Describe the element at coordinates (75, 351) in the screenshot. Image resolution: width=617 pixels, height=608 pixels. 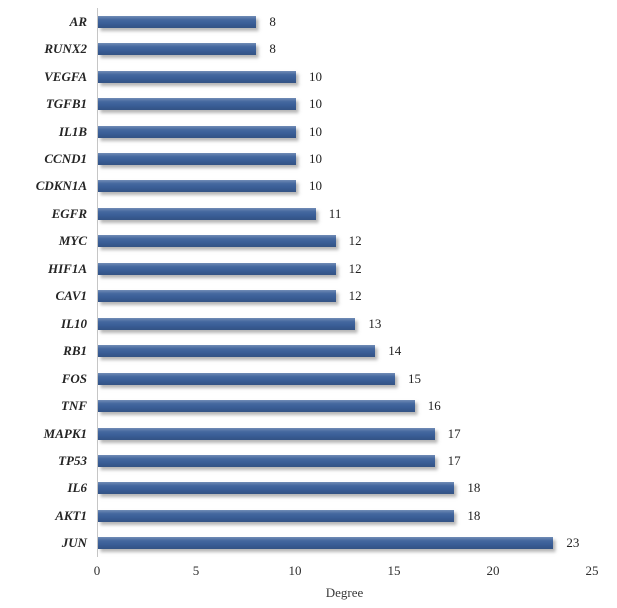
I see `category-label: RB1` at that location.